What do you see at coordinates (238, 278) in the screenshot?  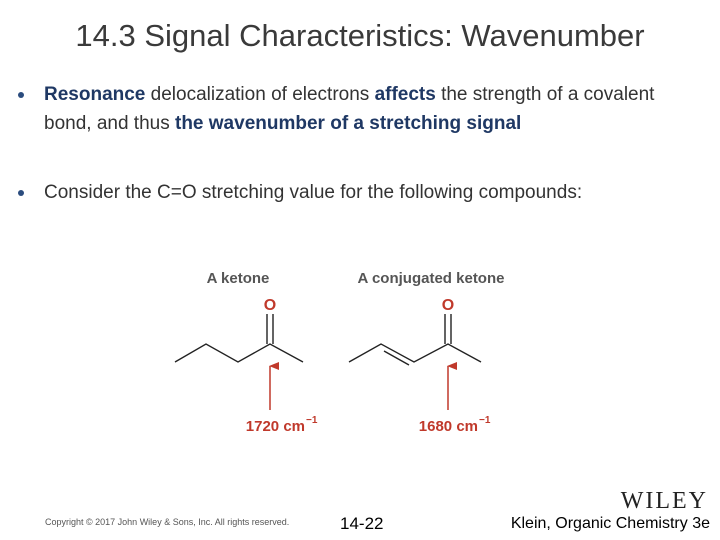 I see `compound-name: A ketone` at bounding box center [238, 278].